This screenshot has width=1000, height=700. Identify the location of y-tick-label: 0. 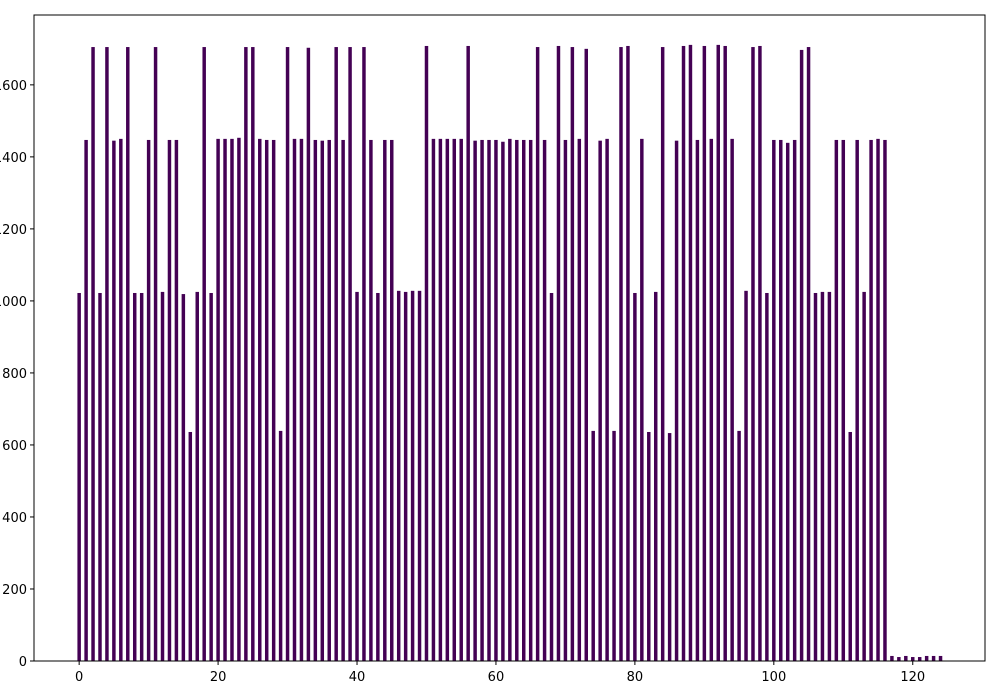
(23, 662).